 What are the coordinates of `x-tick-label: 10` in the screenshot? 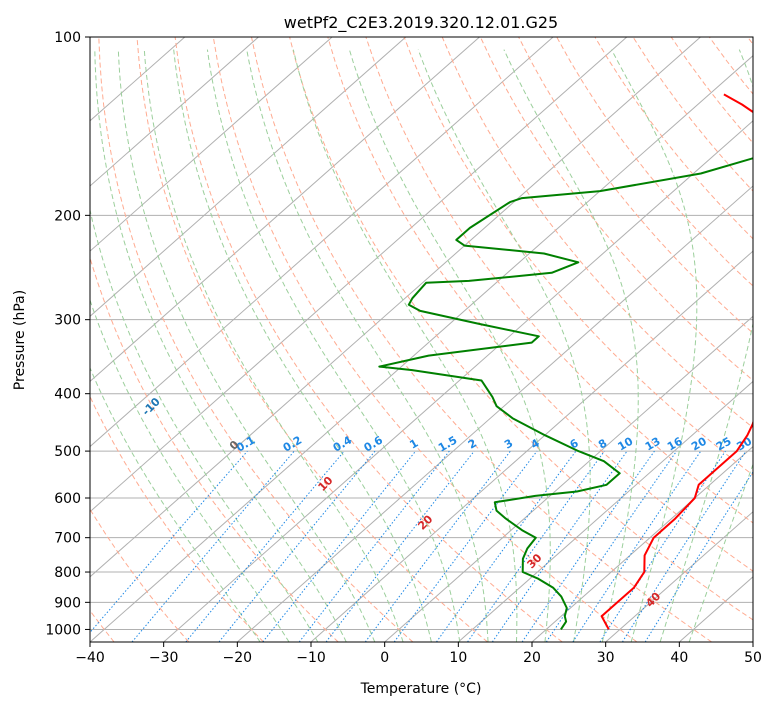 It's located at (458, 658).